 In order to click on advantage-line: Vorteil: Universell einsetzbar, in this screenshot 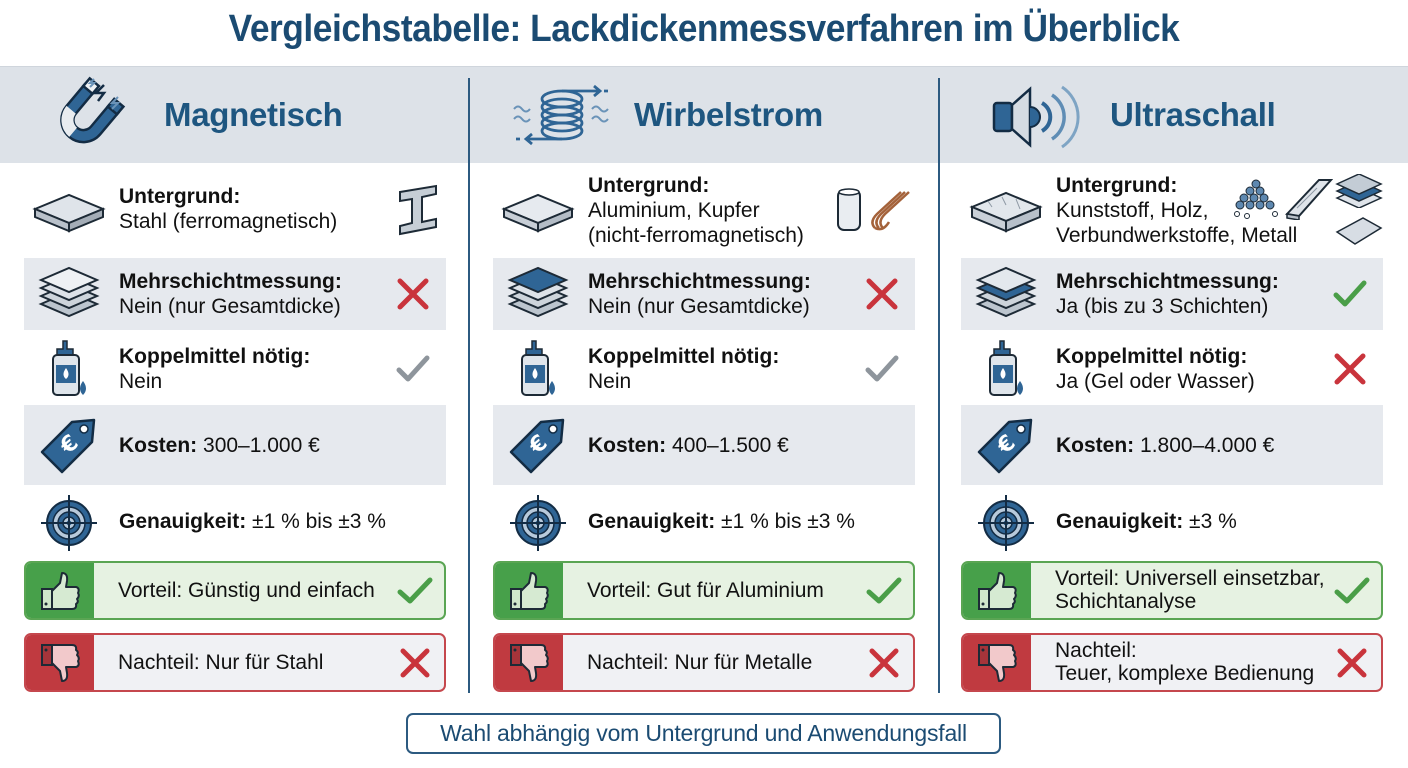, I will do `click(1190, 578)`.